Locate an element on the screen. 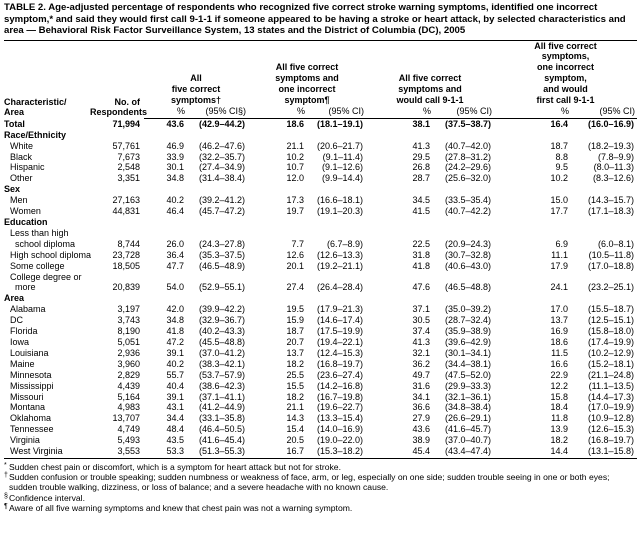  confidence-interval: (23.2–25.1) is located at coordinates (611, 287).